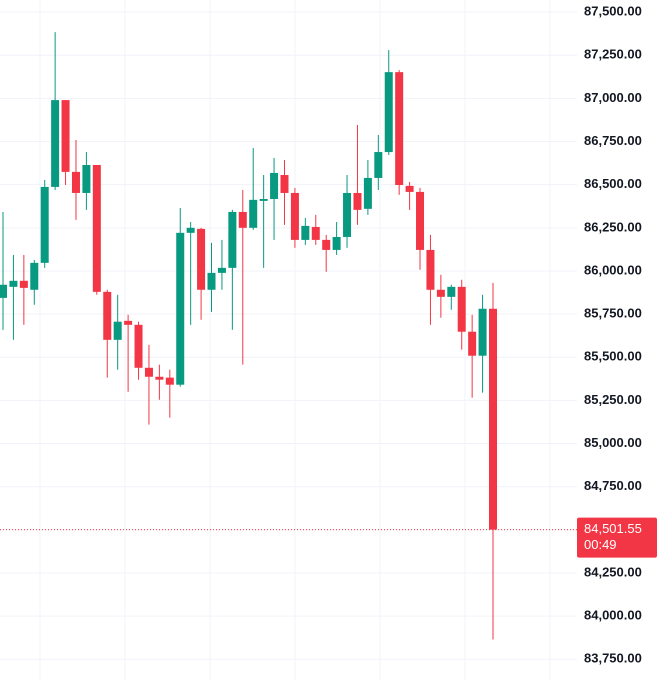 This screenshot has width=669, height=680. Describe the element at coordinates (613, 54) in the screenshot. I see `y-tick-label: 87,250.00` at that location.